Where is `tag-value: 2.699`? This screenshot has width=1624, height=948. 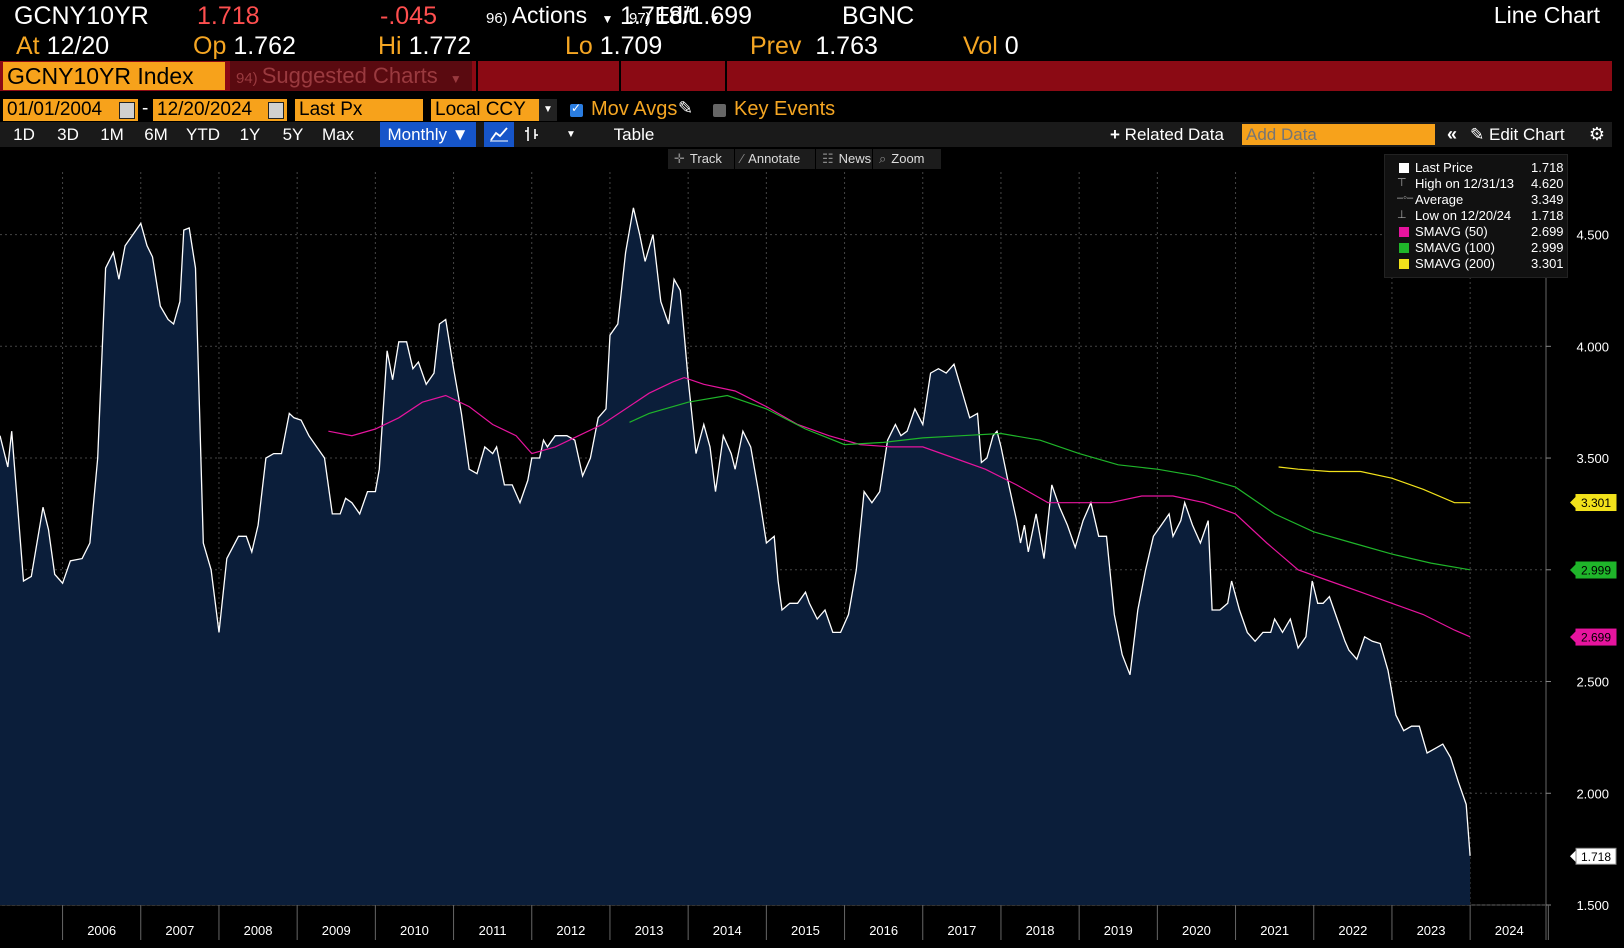 tag-value: 2.699 is located at coordinates (1596, 638).